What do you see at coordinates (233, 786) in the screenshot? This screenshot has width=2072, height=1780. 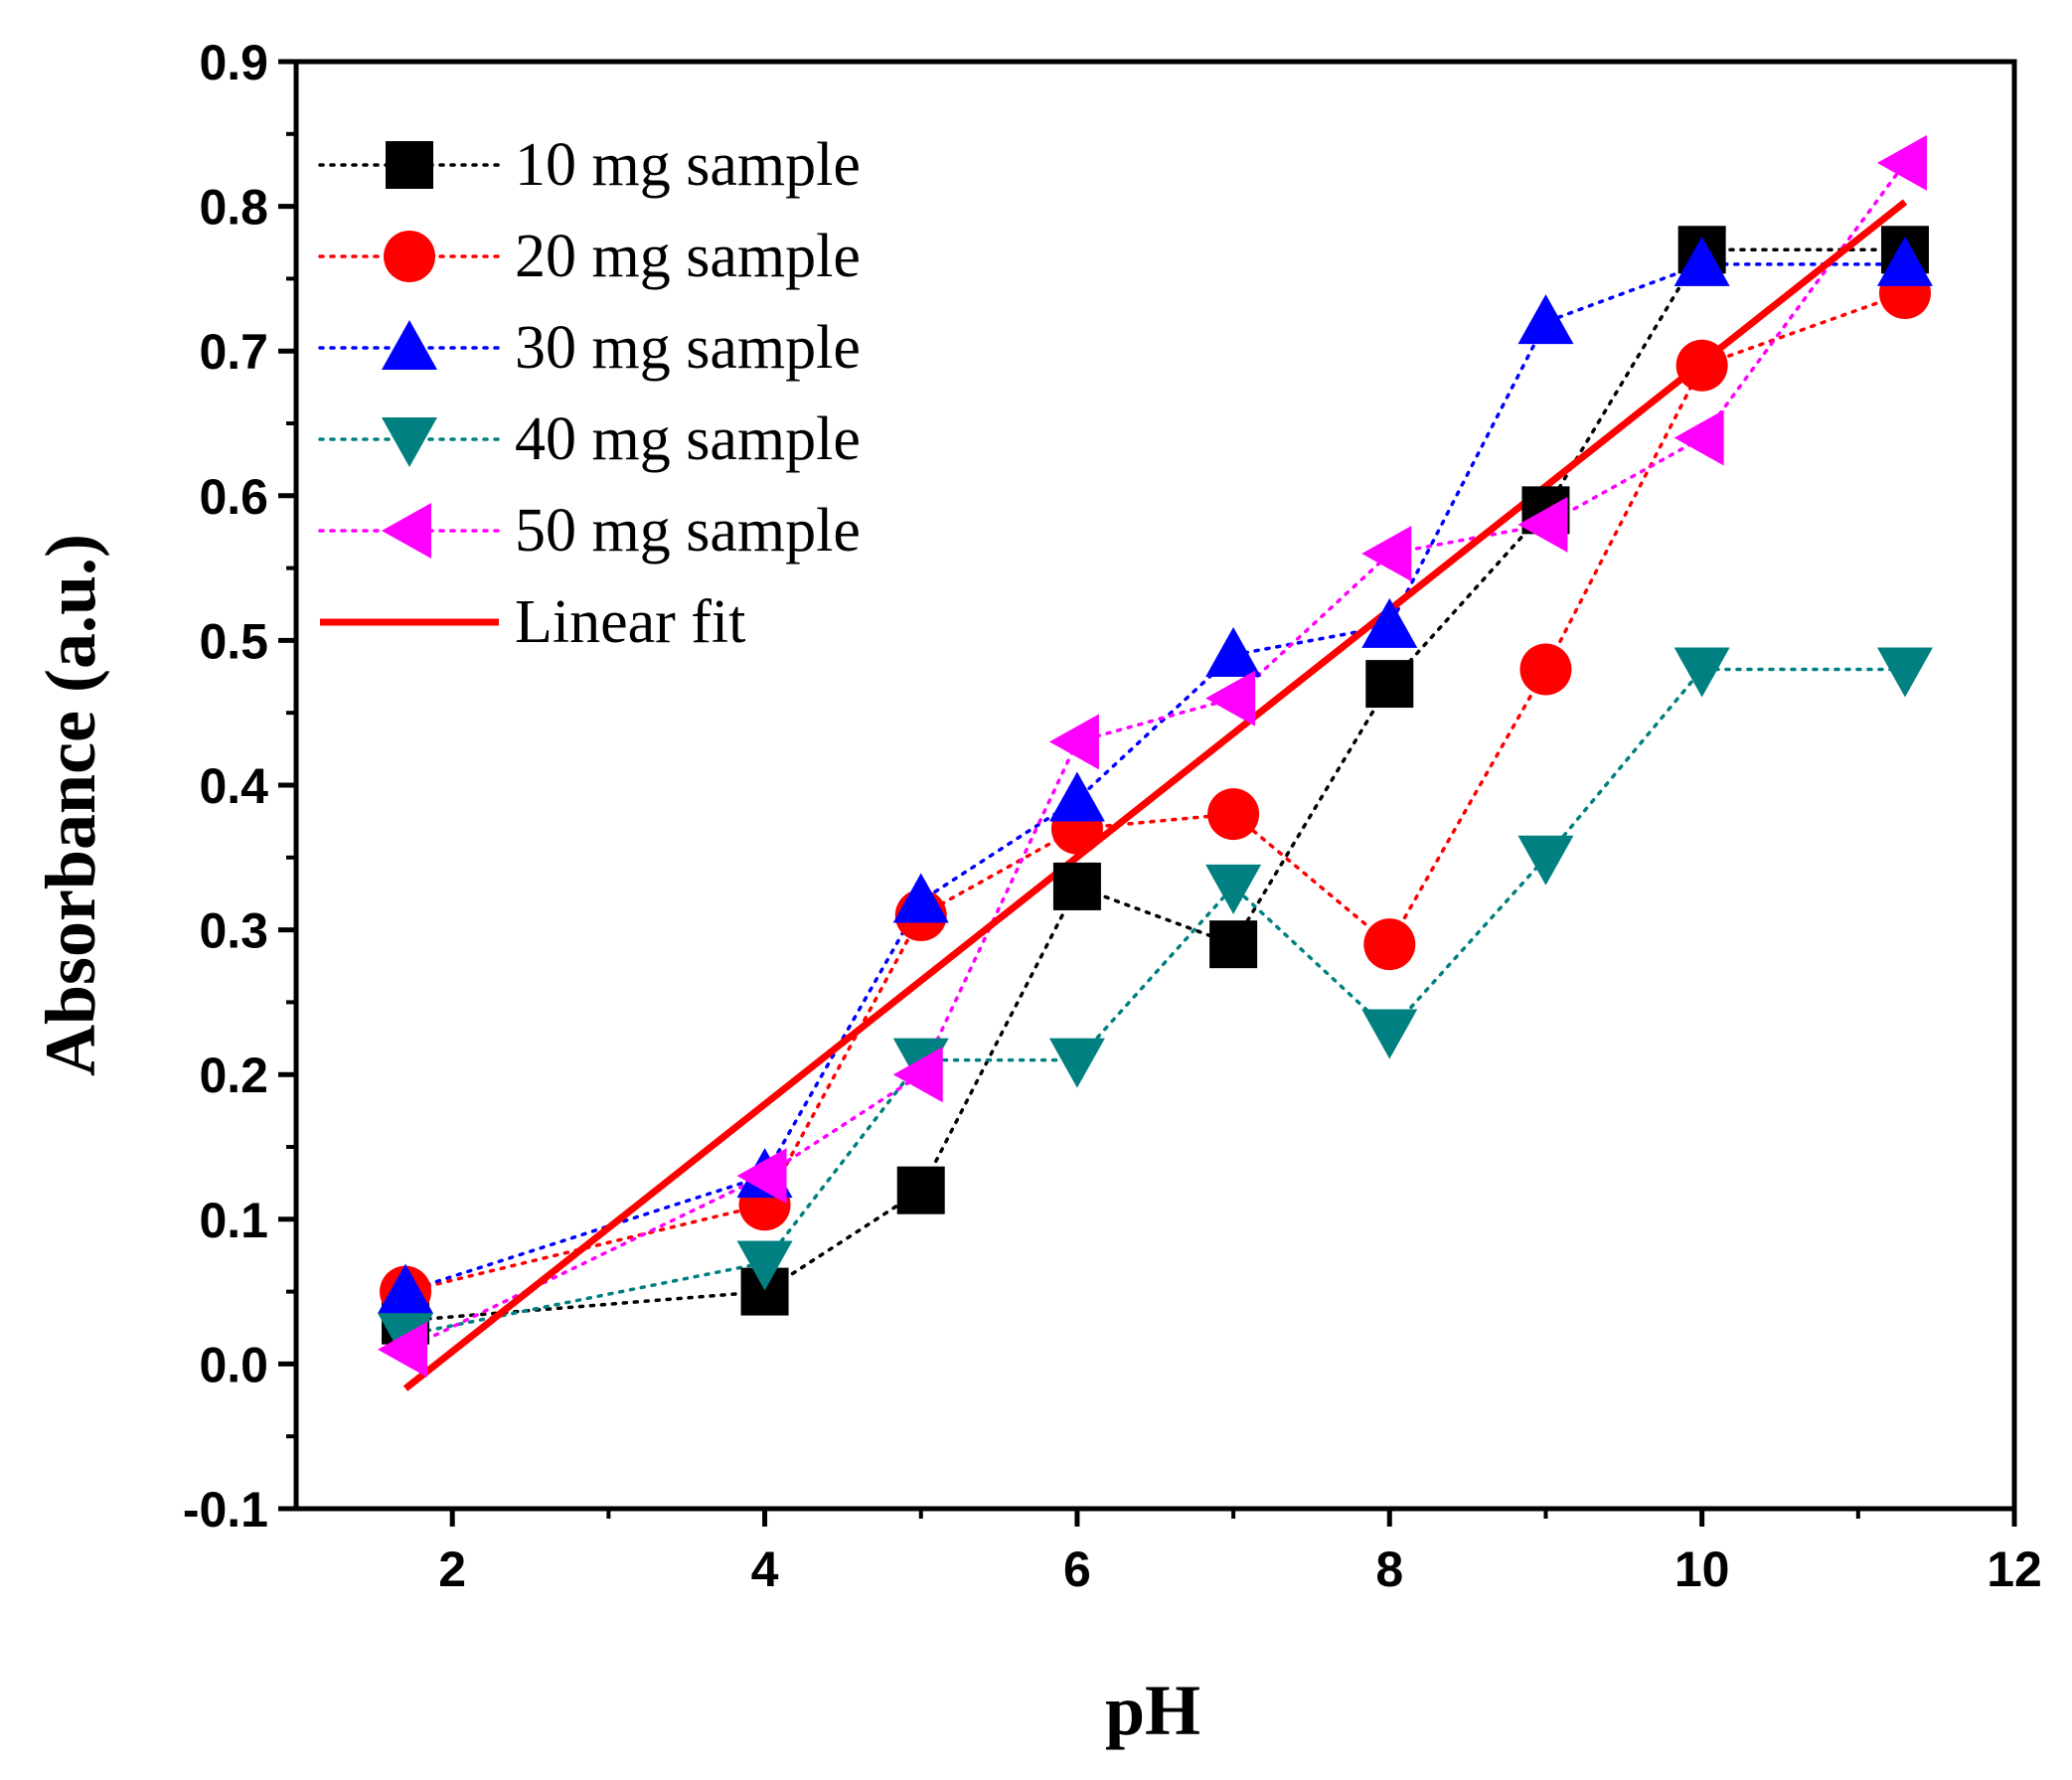 I see `y-tick-label: 0.4` at bounding box center [233, 786].